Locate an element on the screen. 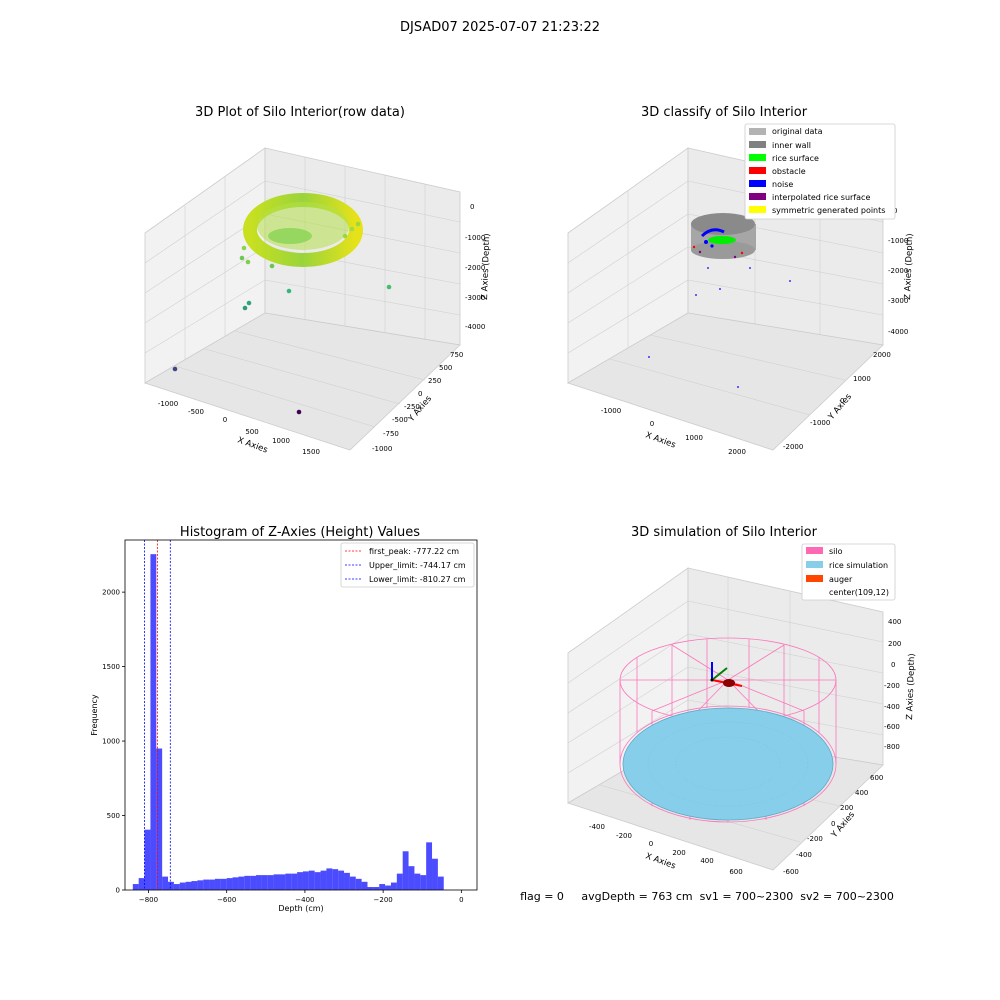 This screenshot has width=1000, height=1000. sim-ytick: 400 is located at coordinates (861, 793).